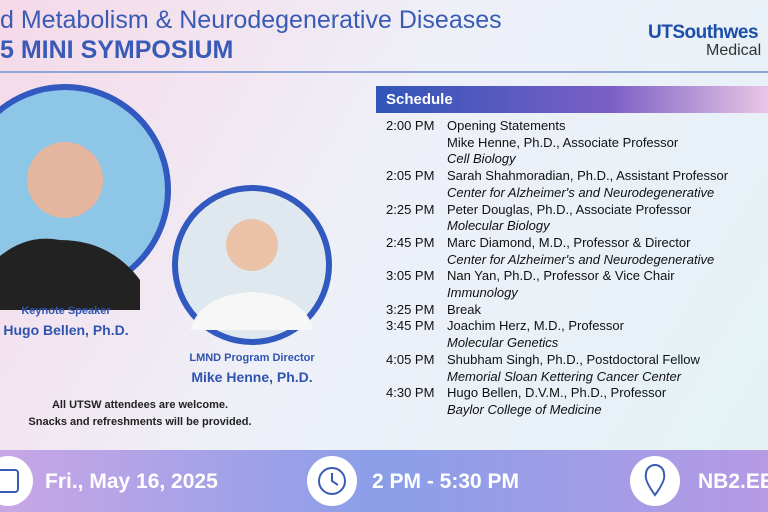 The height and width of the screenshot is (512, 768). Describe the element at coordinates (572, 99) in the screenshot. I see `schedule-header` at that location.